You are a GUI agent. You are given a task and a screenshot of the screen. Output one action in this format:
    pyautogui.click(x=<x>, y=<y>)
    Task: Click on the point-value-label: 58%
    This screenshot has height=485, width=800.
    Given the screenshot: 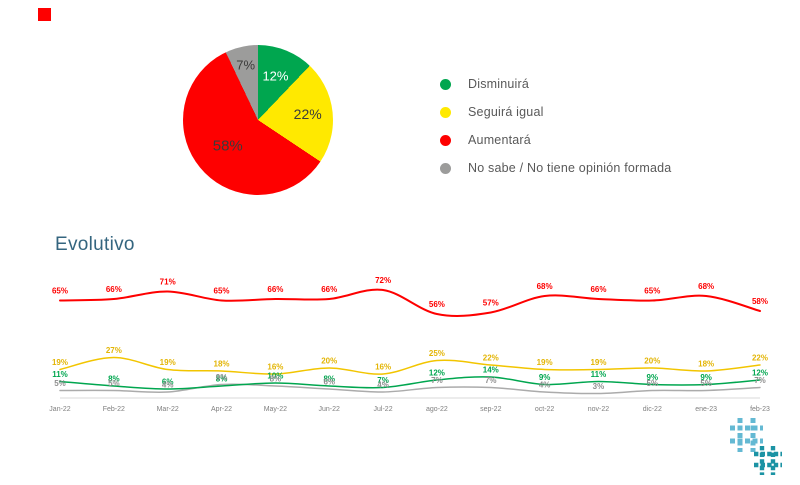 What is the action you would take?
    pyautogui.click(x=760, y=301)
    